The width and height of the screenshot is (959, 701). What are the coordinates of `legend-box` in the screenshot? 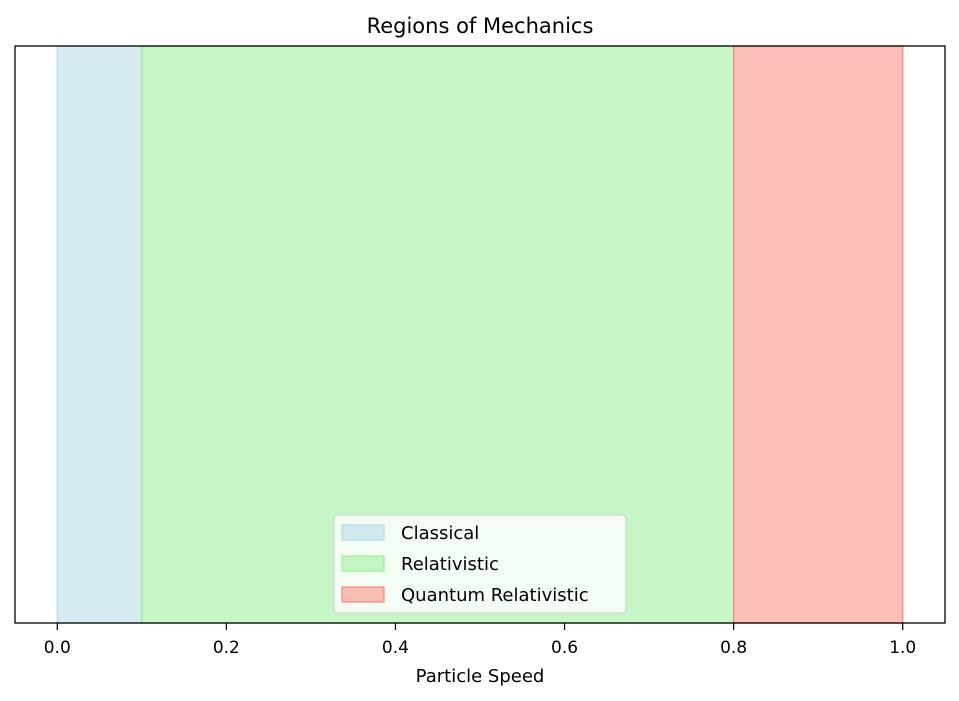 It's located at (480, 564).